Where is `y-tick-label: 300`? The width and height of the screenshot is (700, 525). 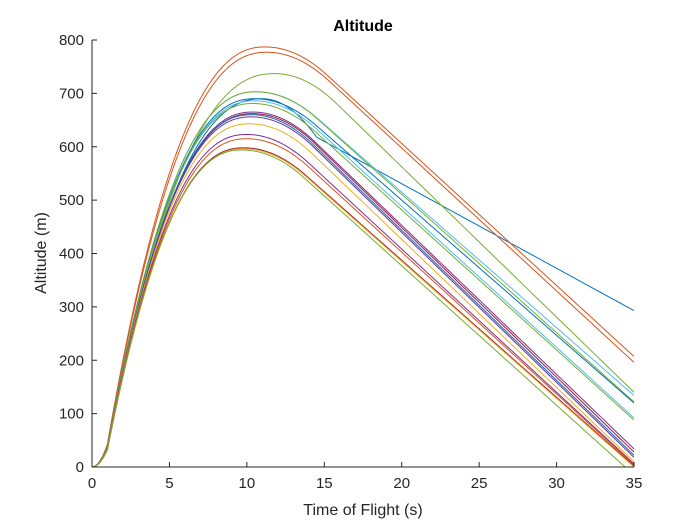 y-tick-label: 300 is located at coordinates (71, 307).